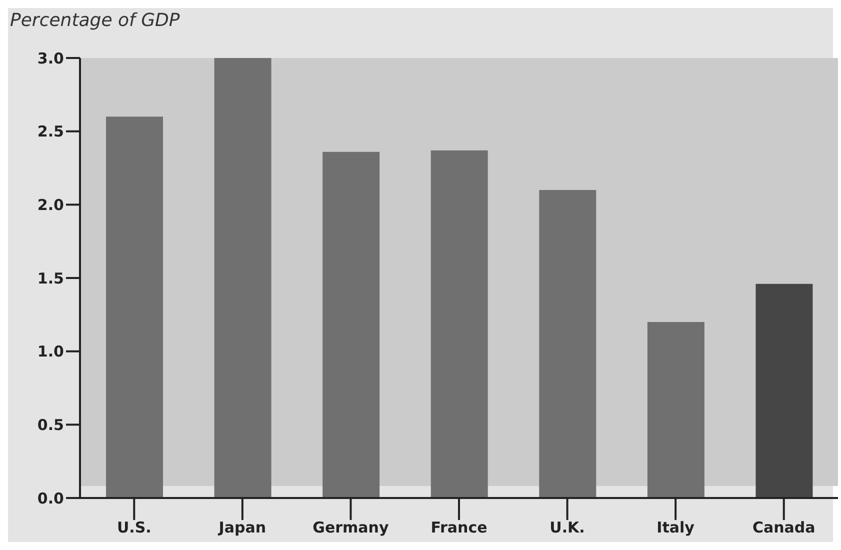  I want to click on y-tick-label: 0.0, so click(50, 498).